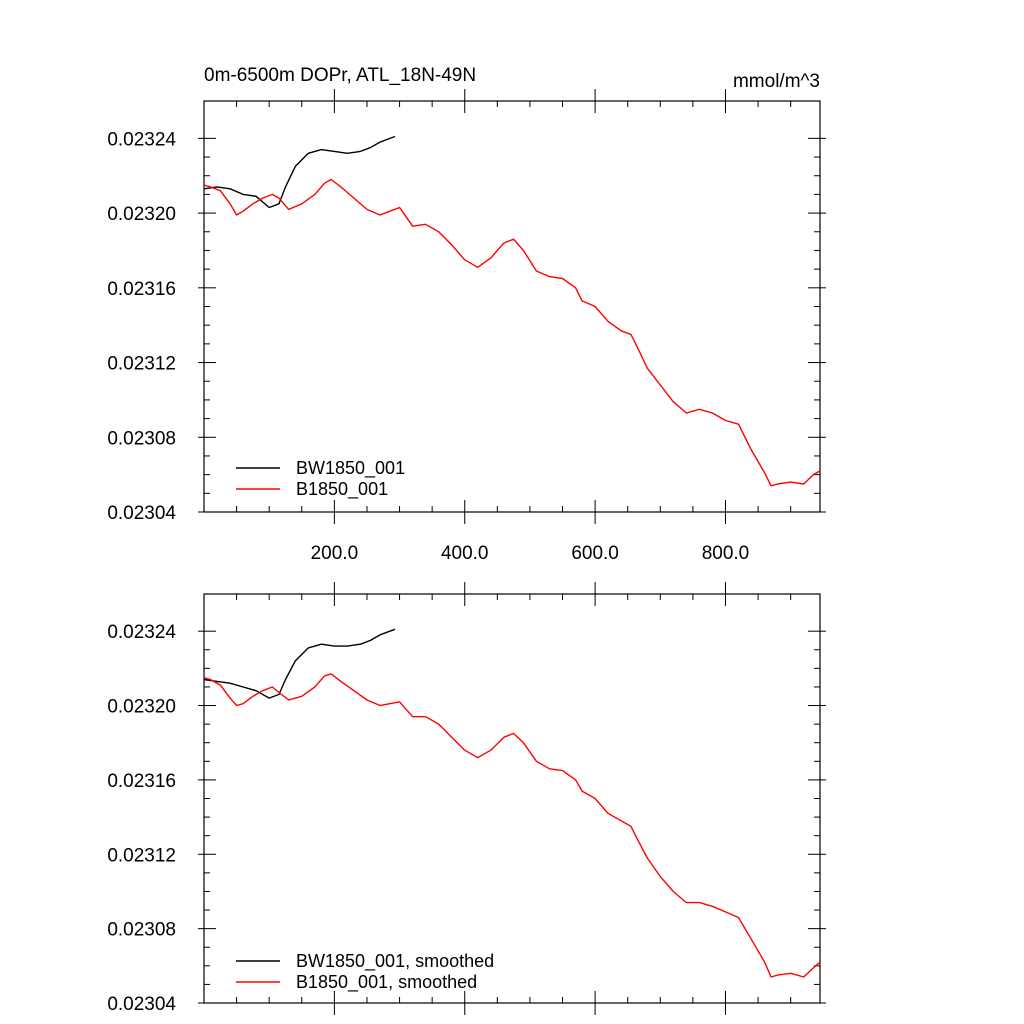  Describe the element at coordinates (776, 81) in the screenshot. I see `units-label: mmol/m^3` at that location.